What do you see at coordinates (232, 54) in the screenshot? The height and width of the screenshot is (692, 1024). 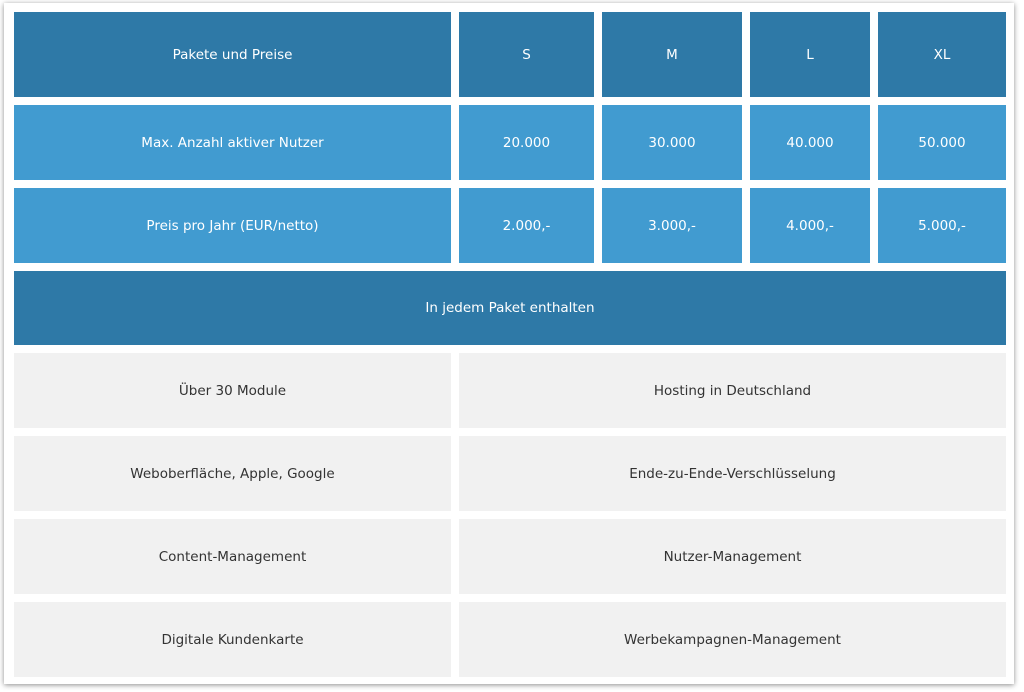 I see `table-header-title: Pakete und Preise` at bounding box center [232, 54].